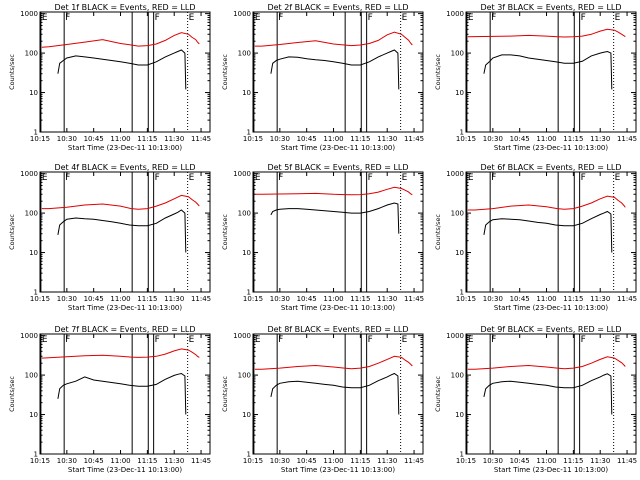 Image resolution: width=640 pixels, height=480 pixels. I want to click on panel-title: Det 1f BLACK = Events, RED = LLD, so click(124, 7).